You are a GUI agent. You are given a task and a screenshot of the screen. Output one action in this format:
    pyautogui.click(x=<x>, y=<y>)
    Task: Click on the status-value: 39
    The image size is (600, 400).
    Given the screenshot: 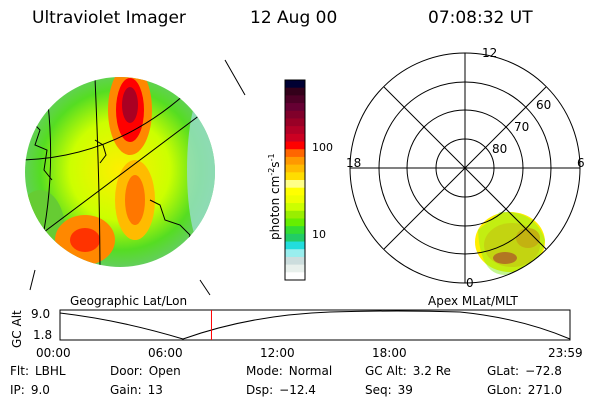 What is the action you would take?
    pyautogui.click(x=405, y=390)
    